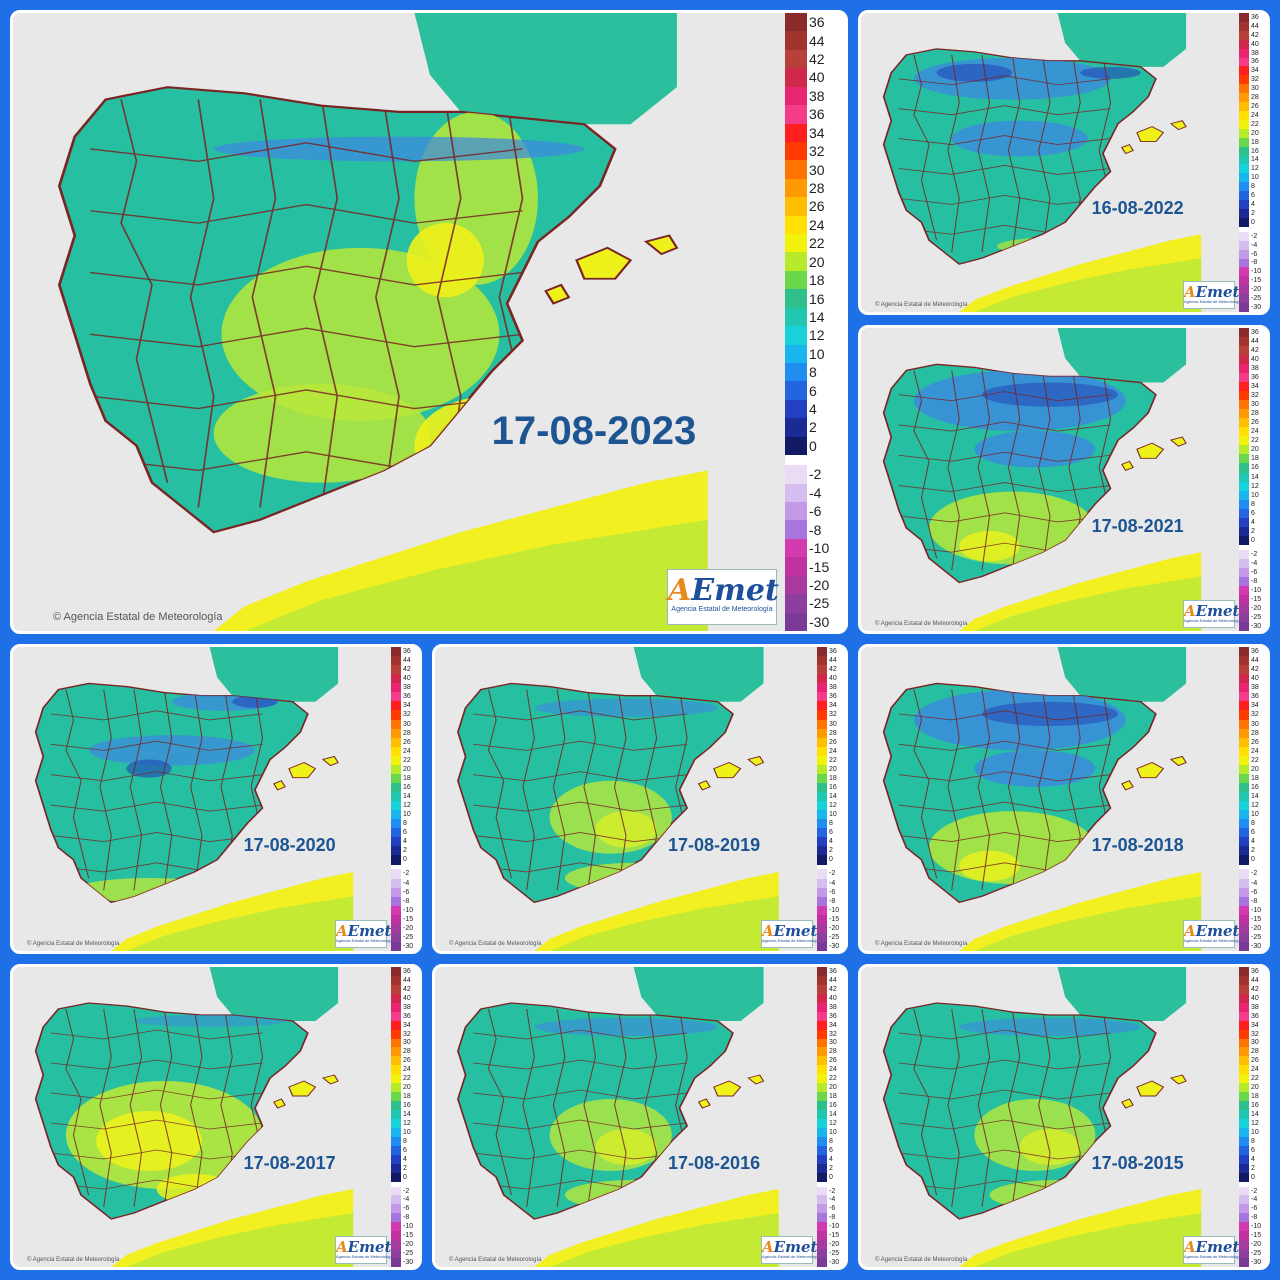 Image resolution: width=1280 pixels, height=1280 pixels. What do you see at coordinates (714, 1163) in the screenshot?
I see `date-label: 17-08-2016` at bounding box center [714, 1163].